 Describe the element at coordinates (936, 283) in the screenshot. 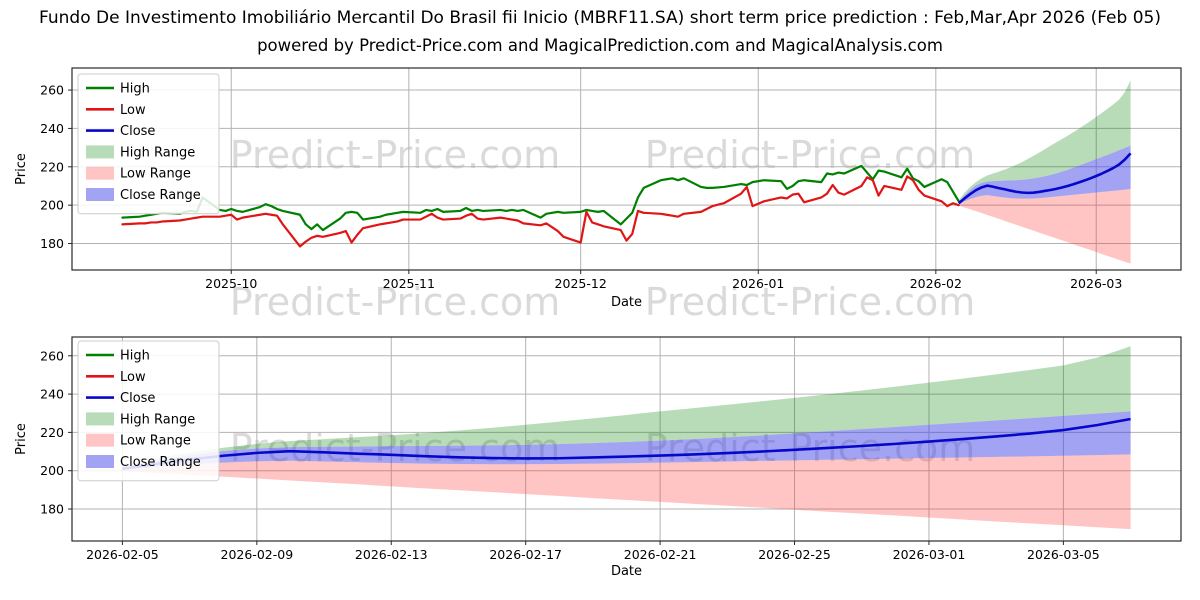

I see `x-tick-label: 2026-02` at that location.